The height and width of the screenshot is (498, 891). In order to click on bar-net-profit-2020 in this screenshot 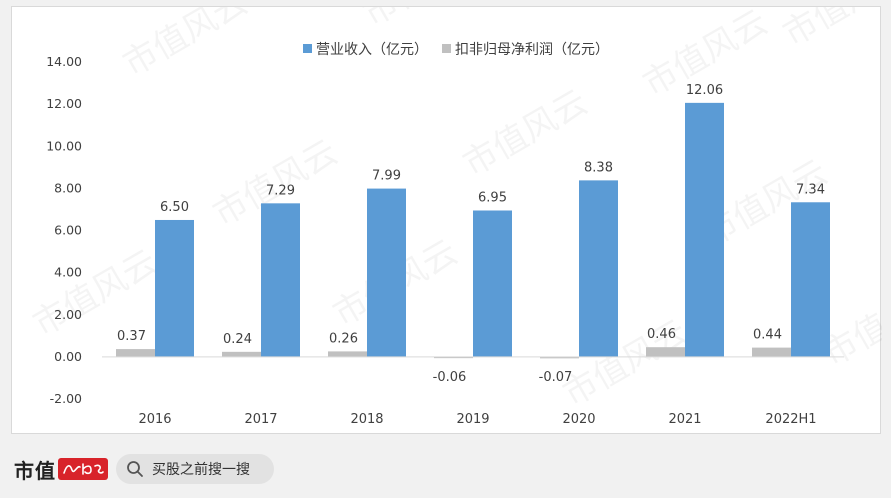, I will do `click(559, 357)`.